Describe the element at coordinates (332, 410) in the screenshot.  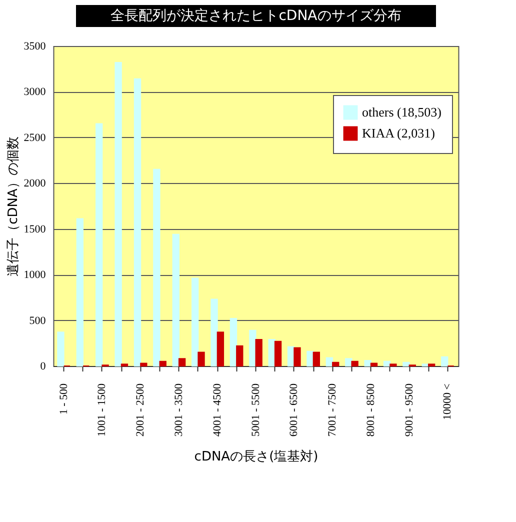
I see `x-tick-label: 7001 - 7500` at that location.